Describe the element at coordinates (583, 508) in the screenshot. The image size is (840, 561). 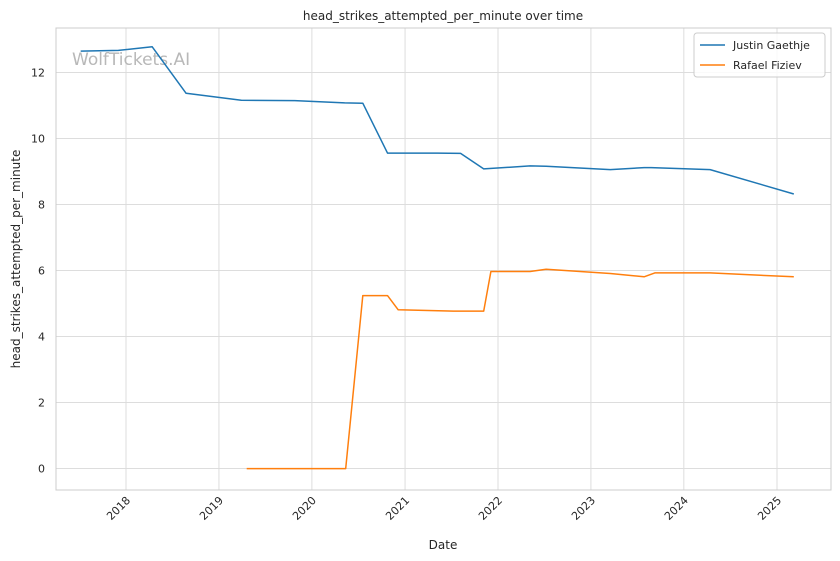
I see `x-tick-label: 2023` at that location.